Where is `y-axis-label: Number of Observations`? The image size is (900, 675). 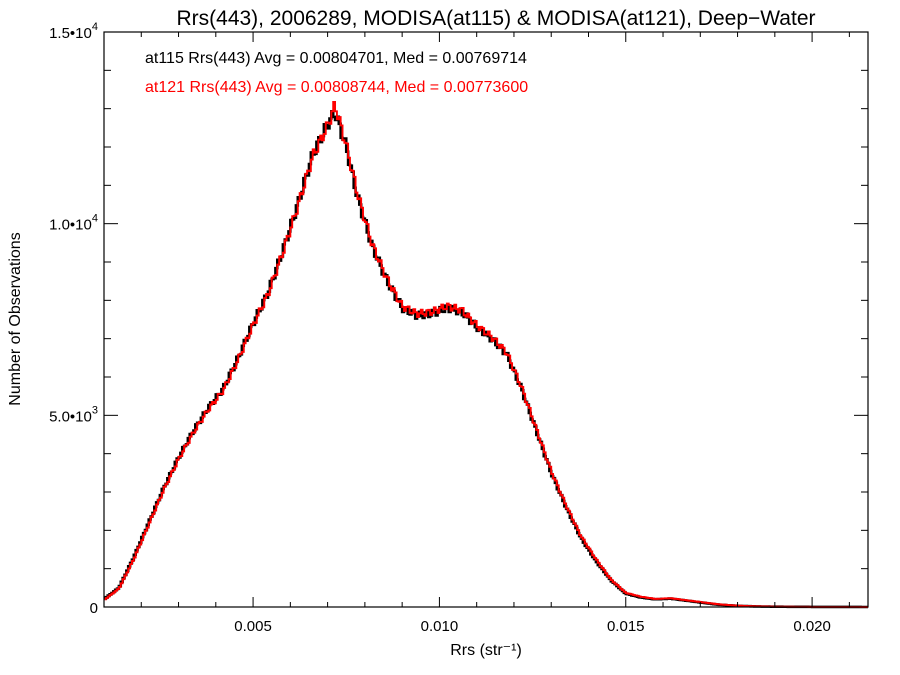 y-axis-label: Number of Observations is located at coordinates (15, 318).